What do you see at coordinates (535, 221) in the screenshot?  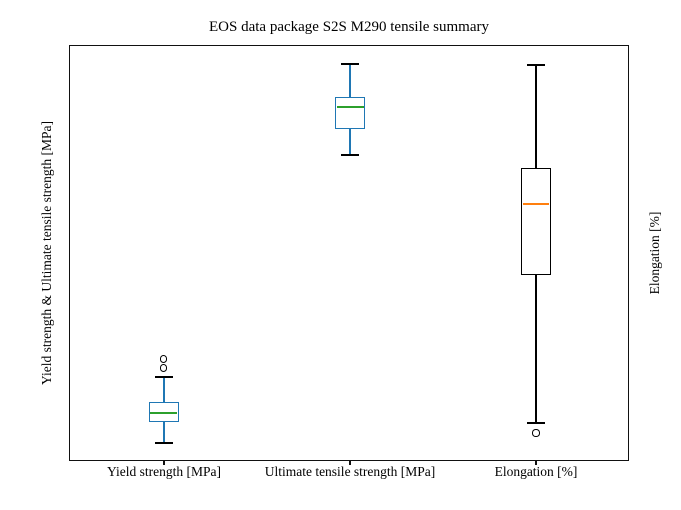 I see `box-elongation` at bounding box center [535, 221].